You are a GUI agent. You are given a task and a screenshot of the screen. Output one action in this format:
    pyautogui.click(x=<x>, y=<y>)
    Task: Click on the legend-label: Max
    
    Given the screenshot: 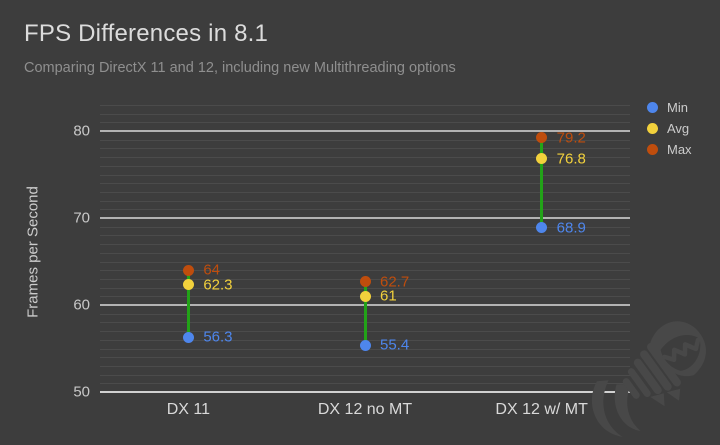 What is the action you would take?
    pyautogui.click(x=679, y=149)
    